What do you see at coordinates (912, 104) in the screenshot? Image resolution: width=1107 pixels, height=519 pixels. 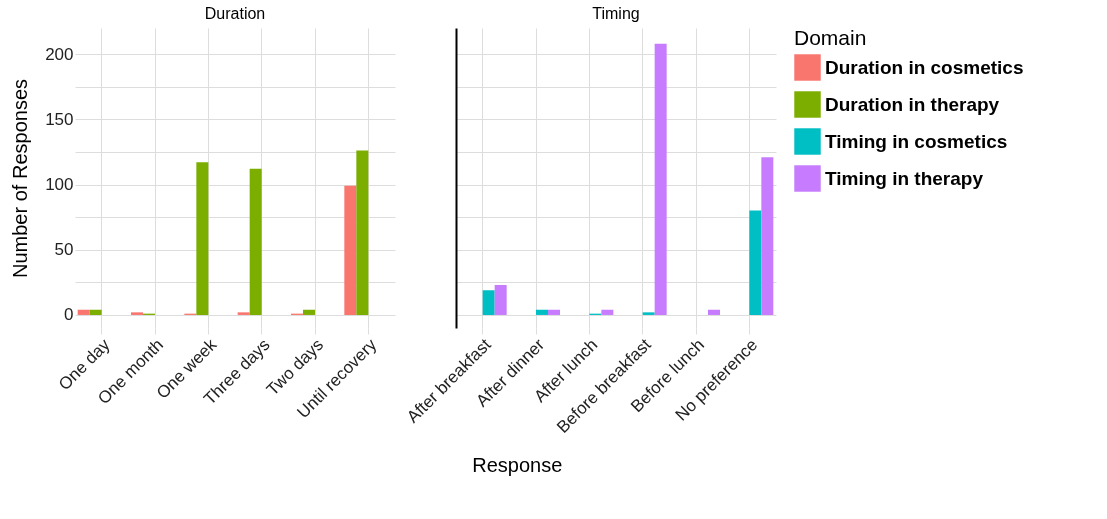 I see `legend-label: Duration in therapy` at bounding box center [912, 104].